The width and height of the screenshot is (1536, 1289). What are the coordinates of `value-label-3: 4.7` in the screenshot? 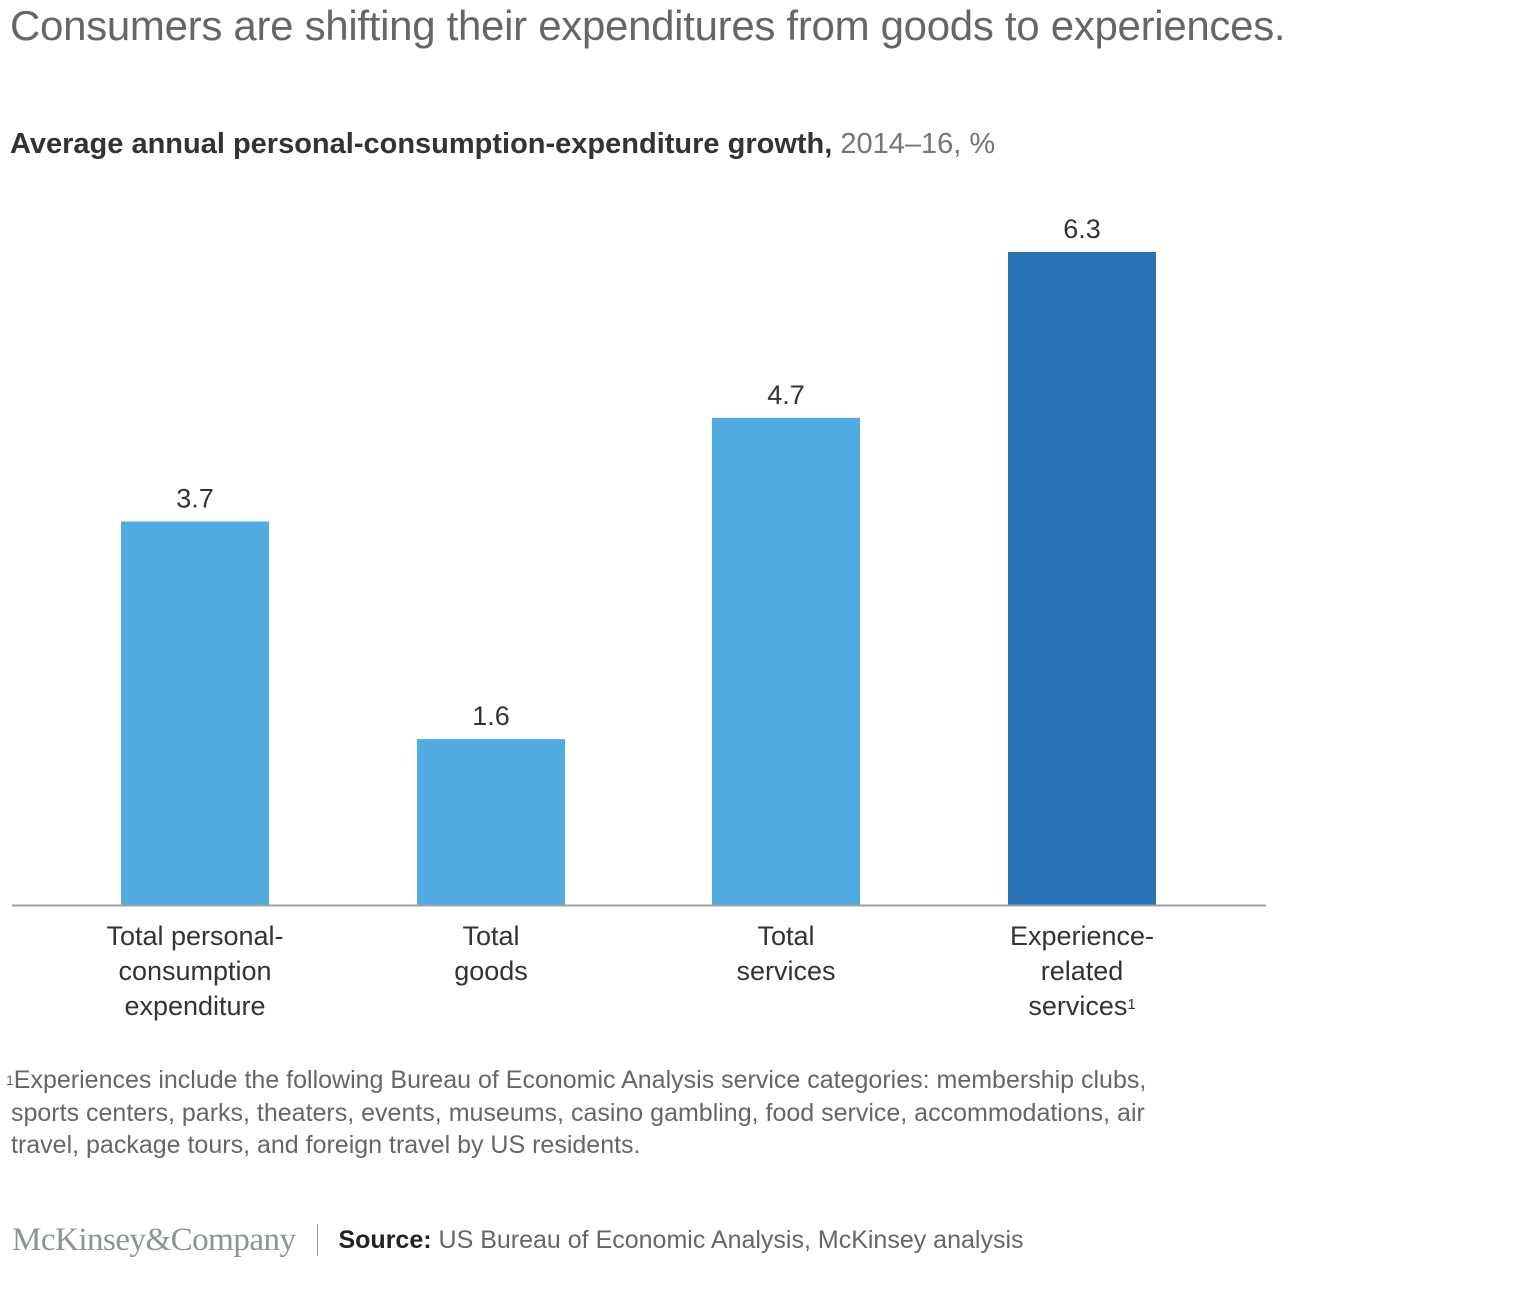 It's located at (786, 395).